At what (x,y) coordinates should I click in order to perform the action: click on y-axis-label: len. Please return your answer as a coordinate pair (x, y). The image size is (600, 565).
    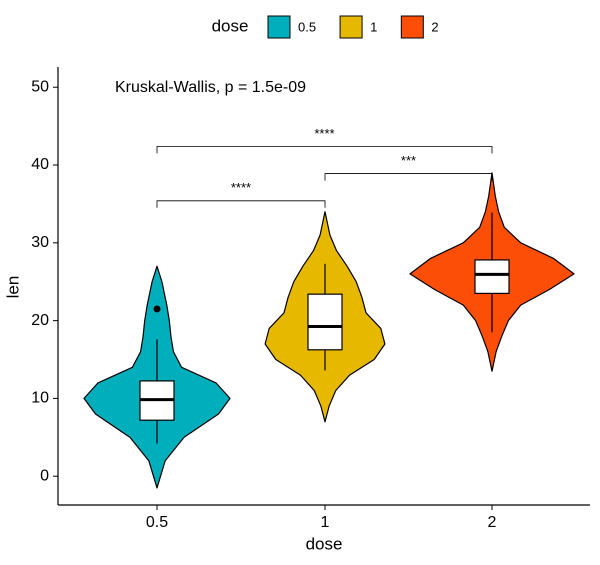
    Looking at the image, I should click on (12, 287).